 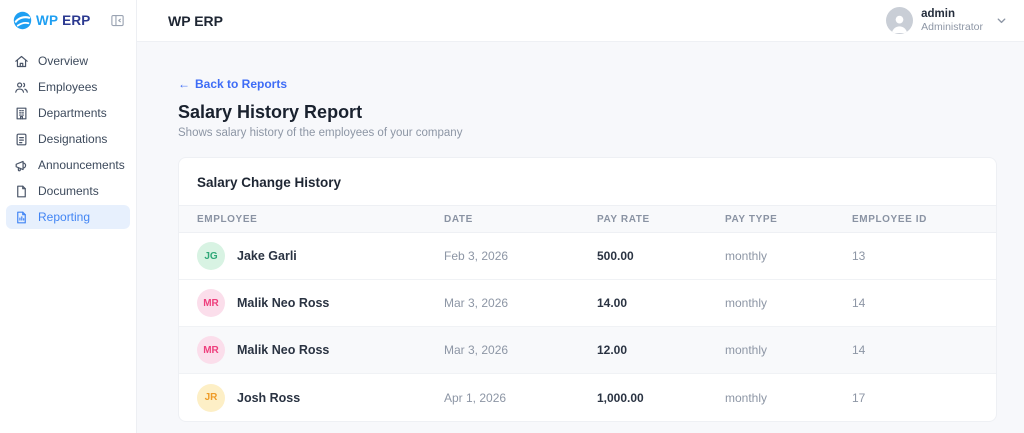 What do you see at coordinates (22, 20) in the screenshot?
I see `wperp-logo-icon` at bounding box center [22, 20].